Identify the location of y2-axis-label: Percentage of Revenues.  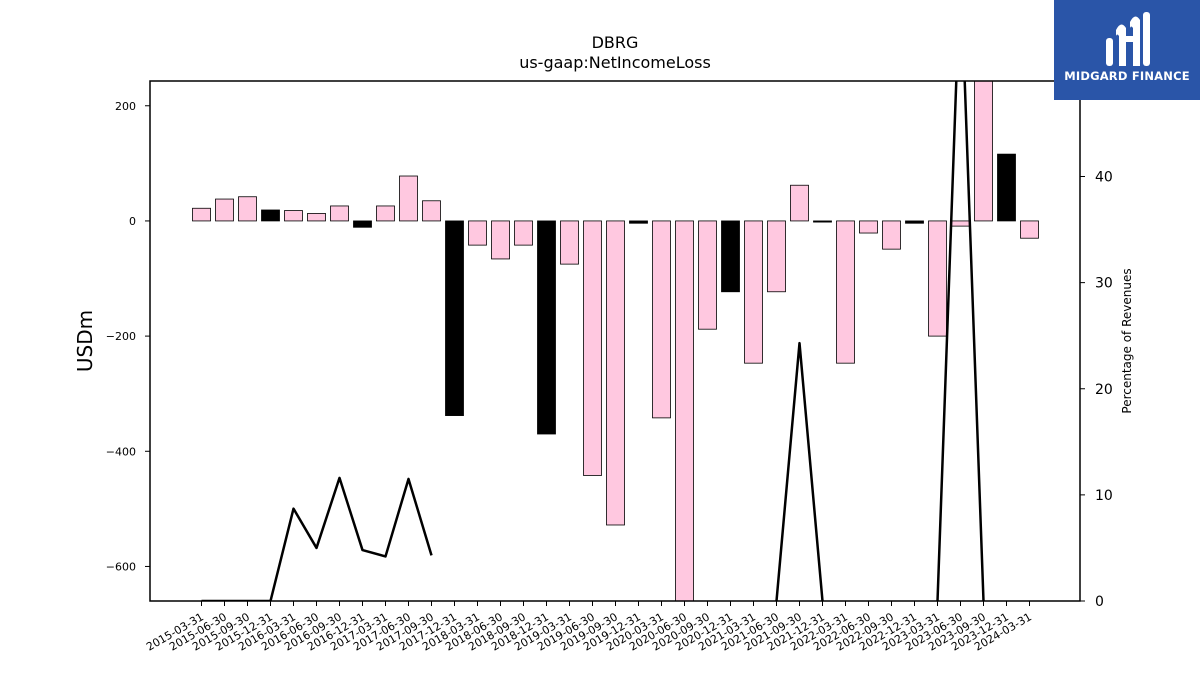
(1127, 340).